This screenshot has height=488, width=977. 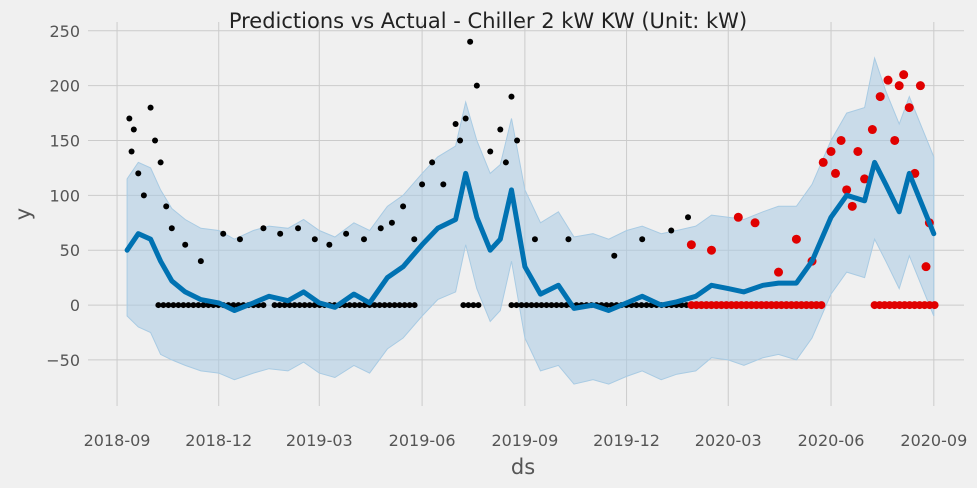 I want to click on x-tick-label: 2018-12, so click(x=218, y=440).